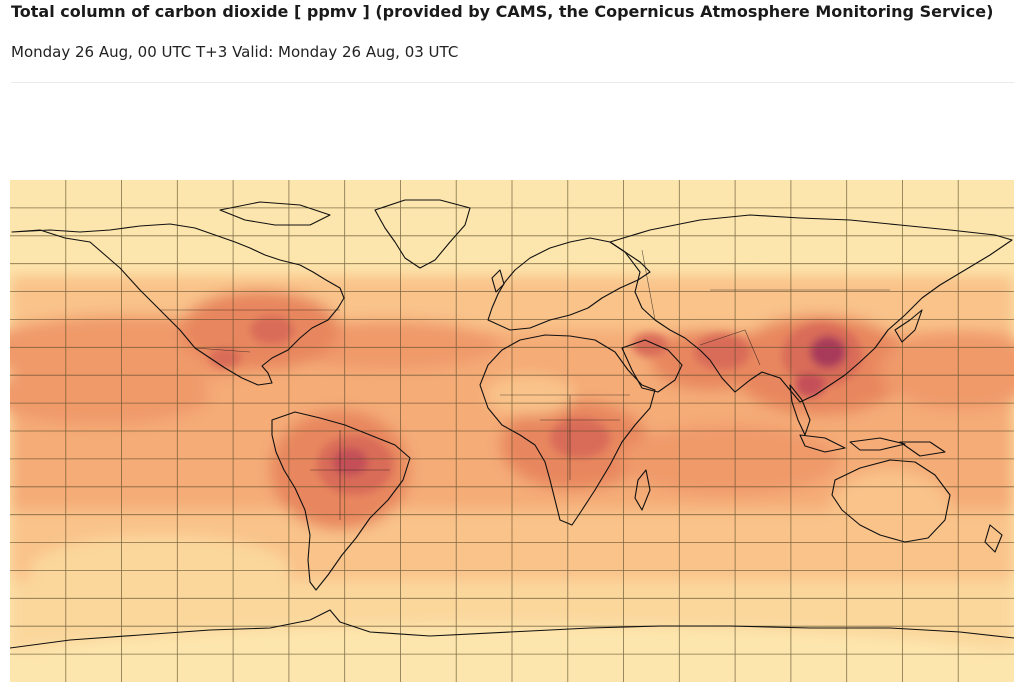 The image size is (1024, 694). What do you see at coordinates (178, 304) in the screenshot?
I see `coastline-north-america` at bounding box center [178, 304].